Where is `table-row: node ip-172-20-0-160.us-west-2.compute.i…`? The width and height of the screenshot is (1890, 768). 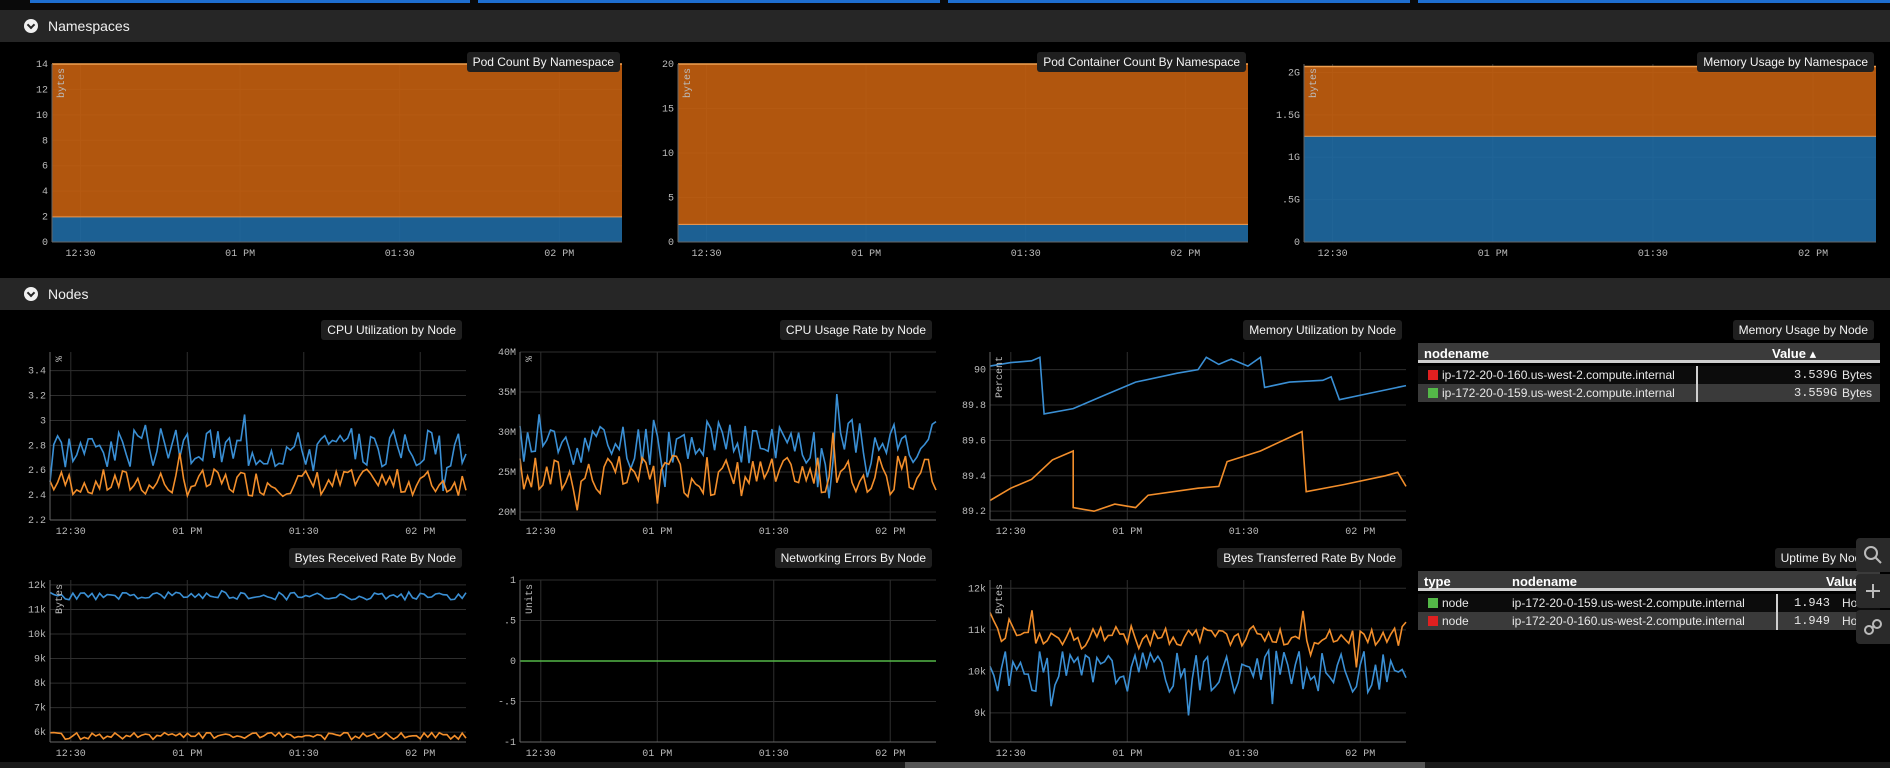 table-row: node ip-172-20-0-160.us-west-2.compute.i… is located at coordinates (1649, 621).